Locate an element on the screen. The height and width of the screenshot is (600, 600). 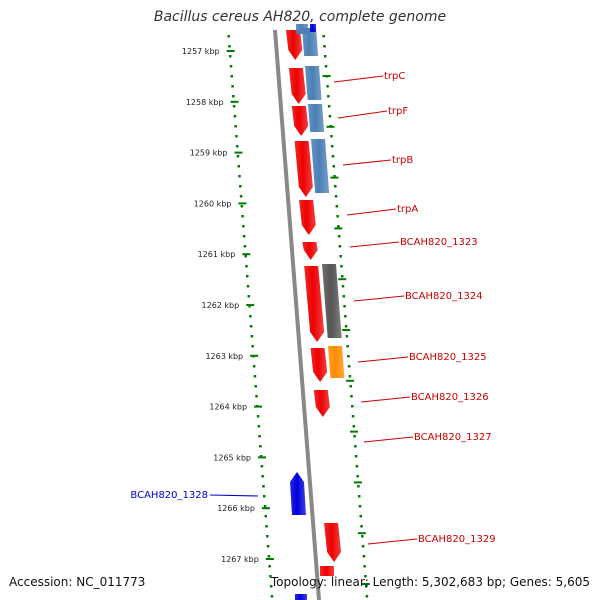
scale-tick-label: 1266 kbp is located at coordinates (236, 508).